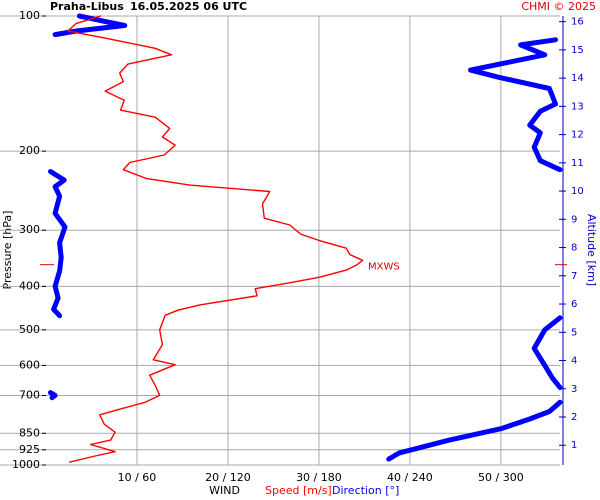  What do you see at coordinates (574, 304) in the screenshot?
I see `y2-tick-label: 6` at bounding box center [574, 304].